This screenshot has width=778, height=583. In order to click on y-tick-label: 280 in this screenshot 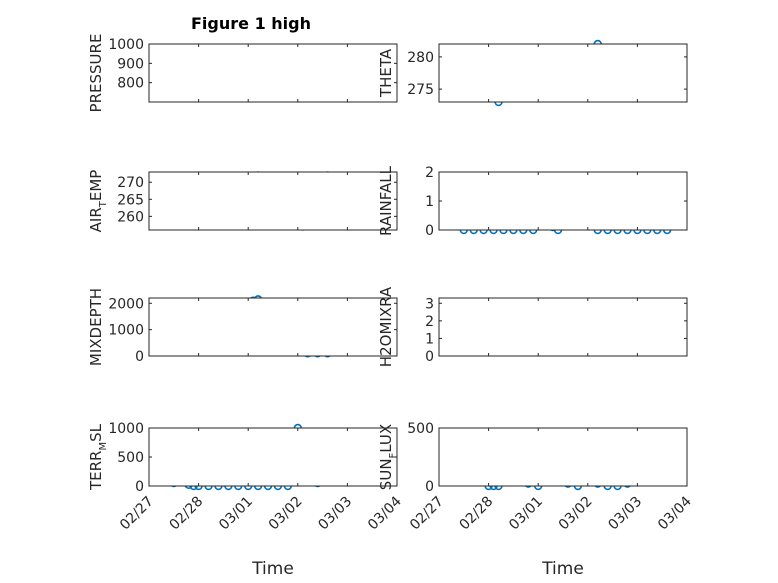, I will do `click(420, 58)`.